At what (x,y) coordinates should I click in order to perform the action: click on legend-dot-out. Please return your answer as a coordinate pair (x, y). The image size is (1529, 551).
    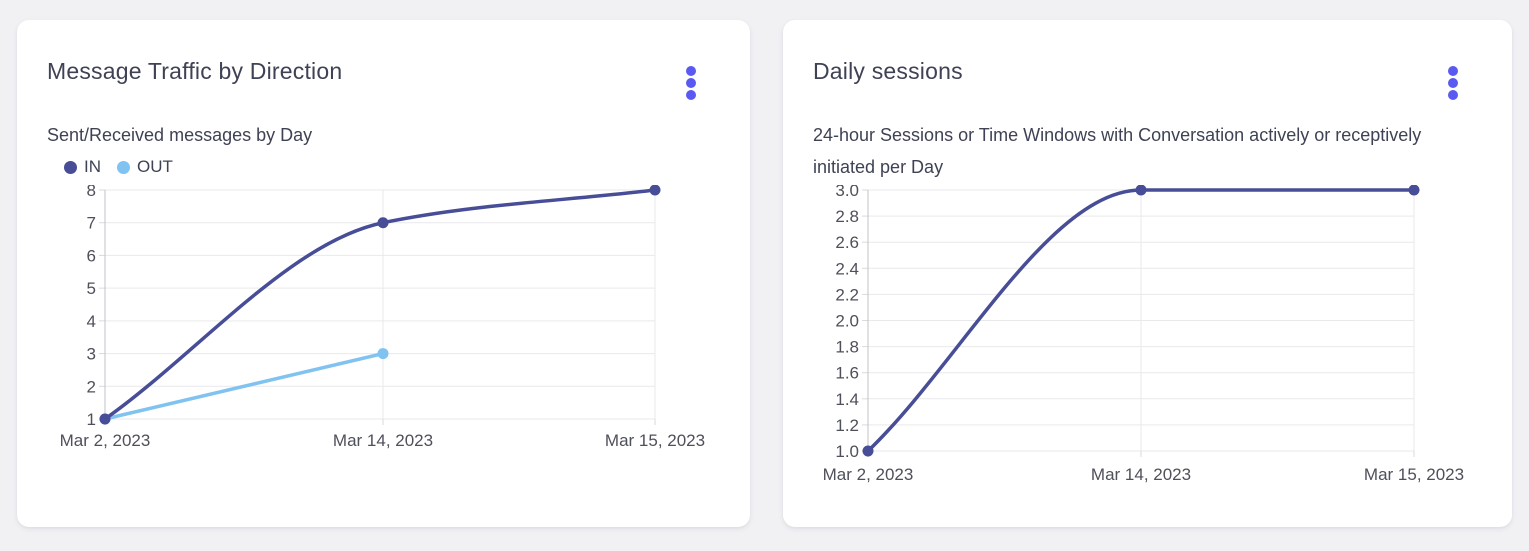
    Looking at the image, I should click on (123, 167).